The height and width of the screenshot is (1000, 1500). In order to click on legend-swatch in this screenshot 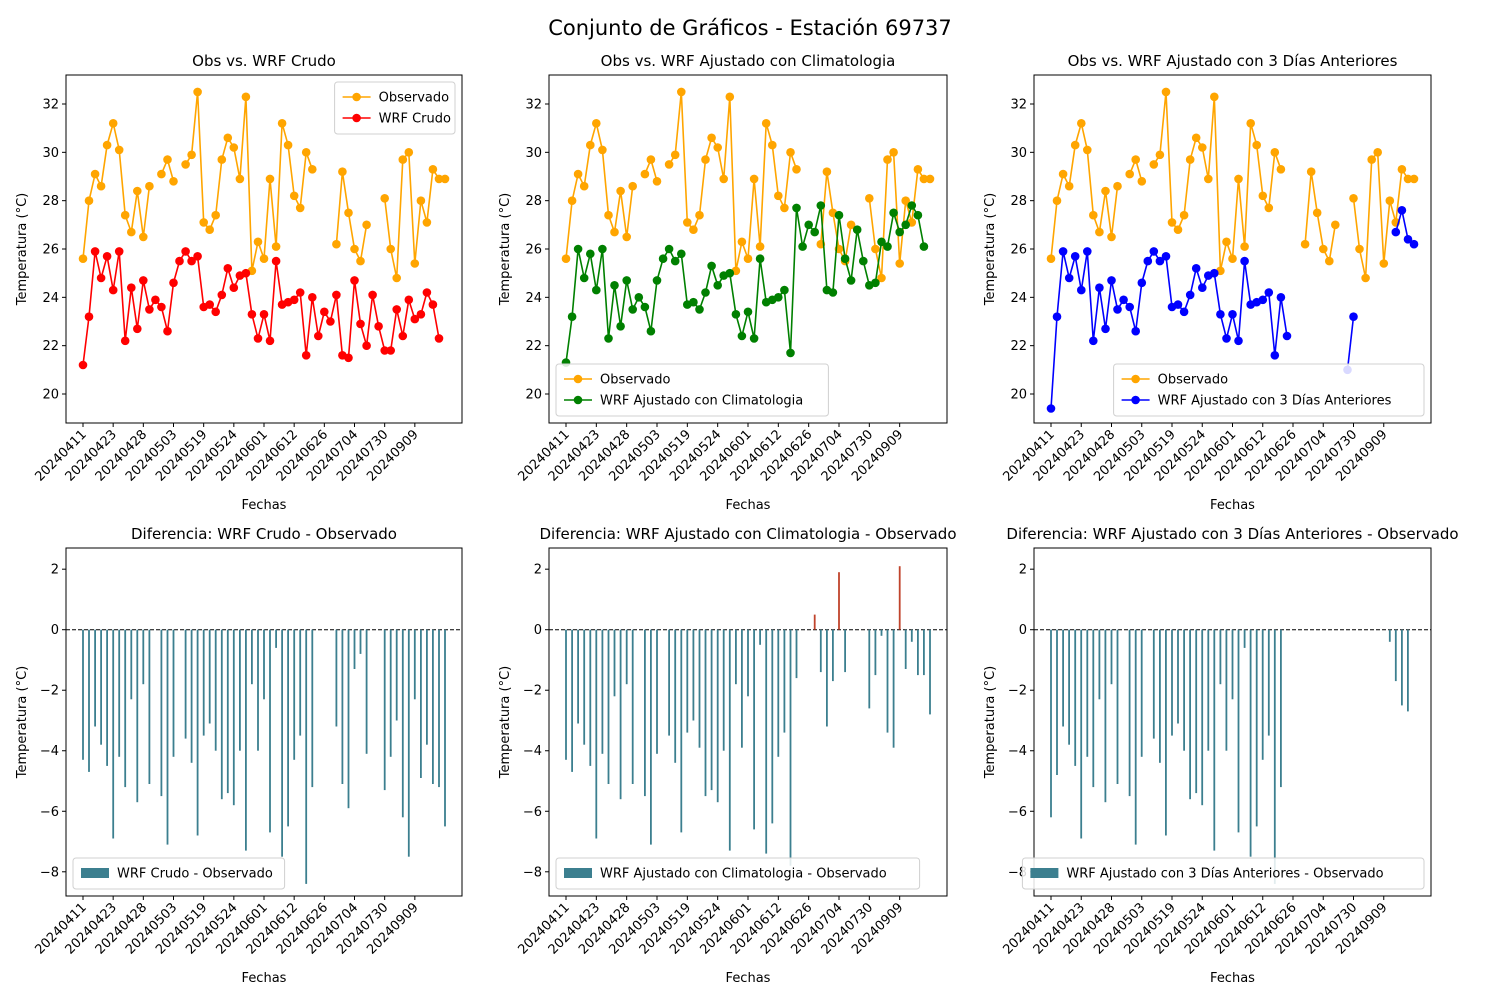, I will do `click(1044, 873)`.